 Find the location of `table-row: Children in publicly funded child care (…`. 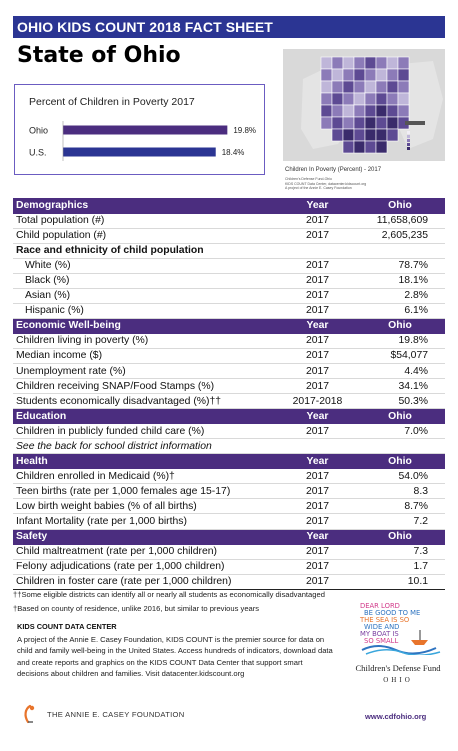

table-row: Children in publicly funded child care (… is located at coordinates (229, 431).